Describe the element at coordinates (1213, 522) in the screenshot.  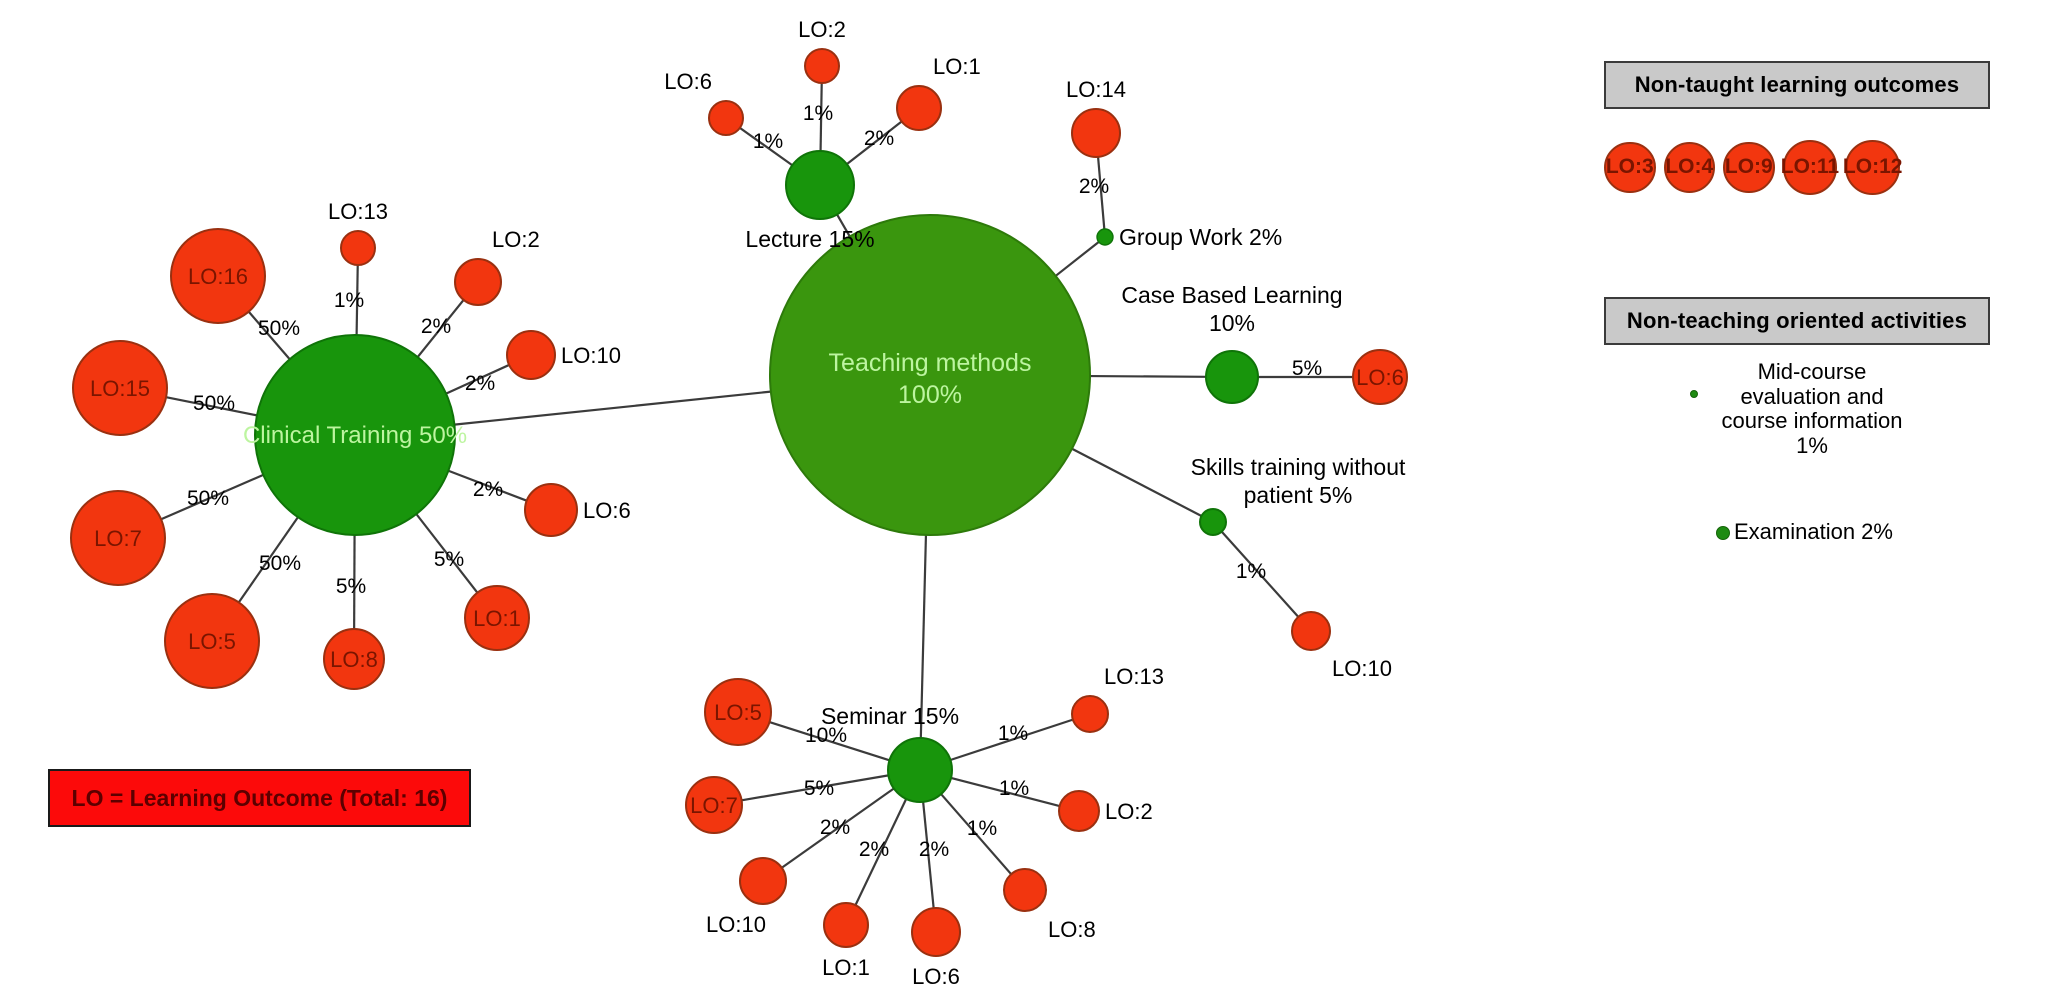
I see `node-skills-training-without-patient` at that location.